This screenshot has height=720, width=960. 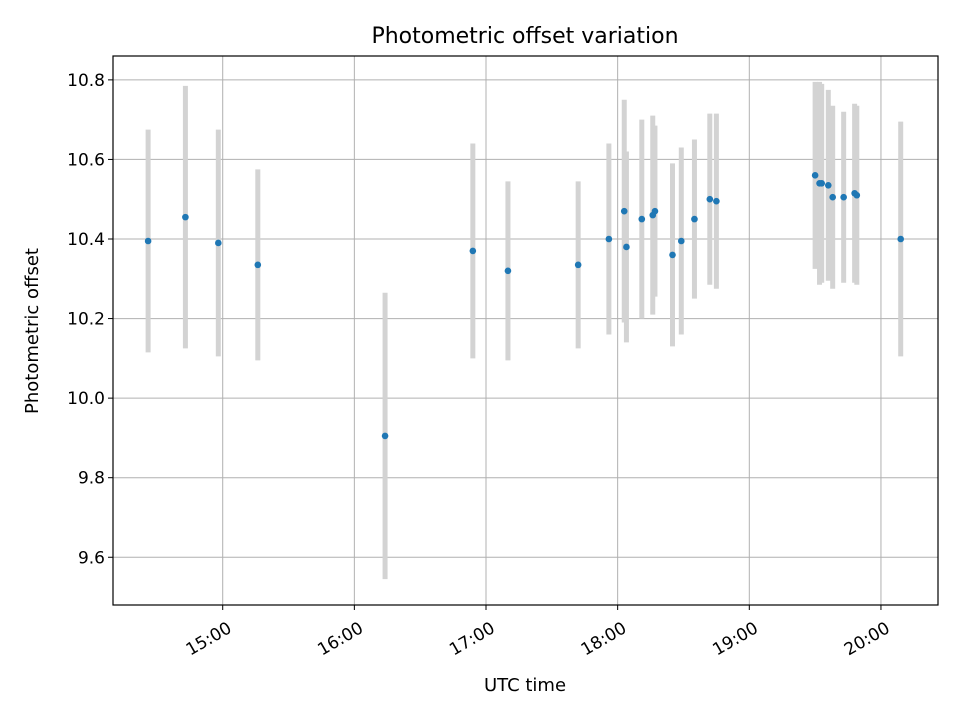 I want to click on y-tick-label: 10.2, so click(x=86, y=320).